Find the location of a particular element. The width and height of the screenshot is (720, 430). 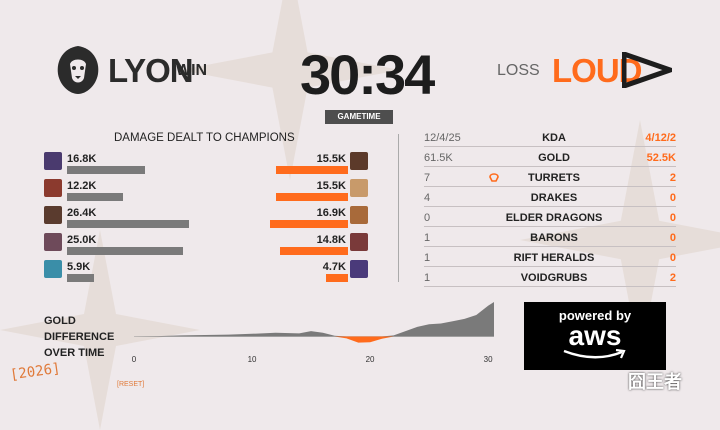

stat-right-value: 4/12/2 is located at coordinates (660, 138).